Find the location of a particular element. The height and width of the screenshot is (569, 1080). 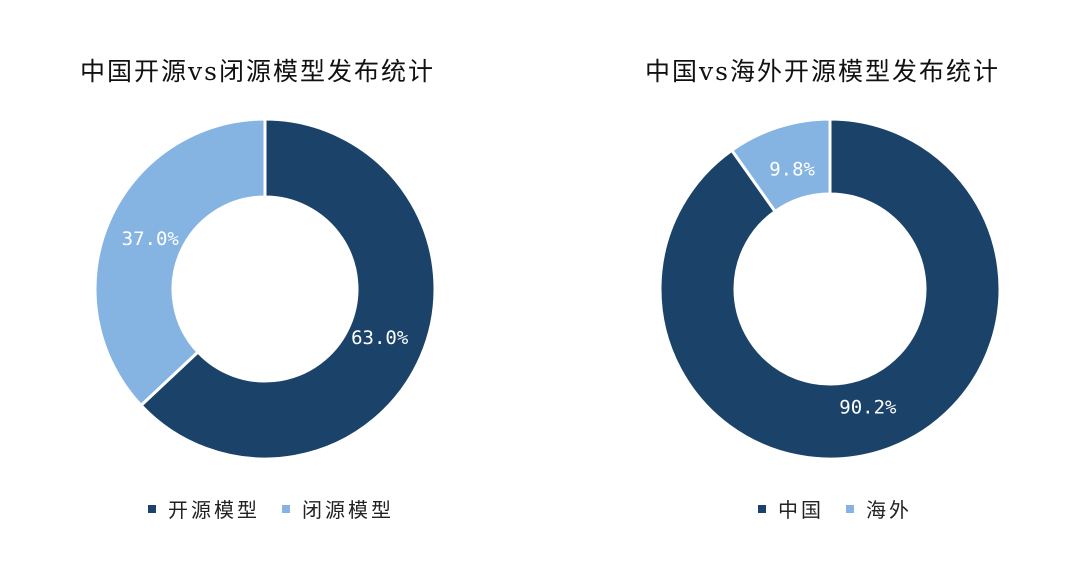

legend-china-vs-overseas: 中国 海外 is located at coordinates (846, 508).